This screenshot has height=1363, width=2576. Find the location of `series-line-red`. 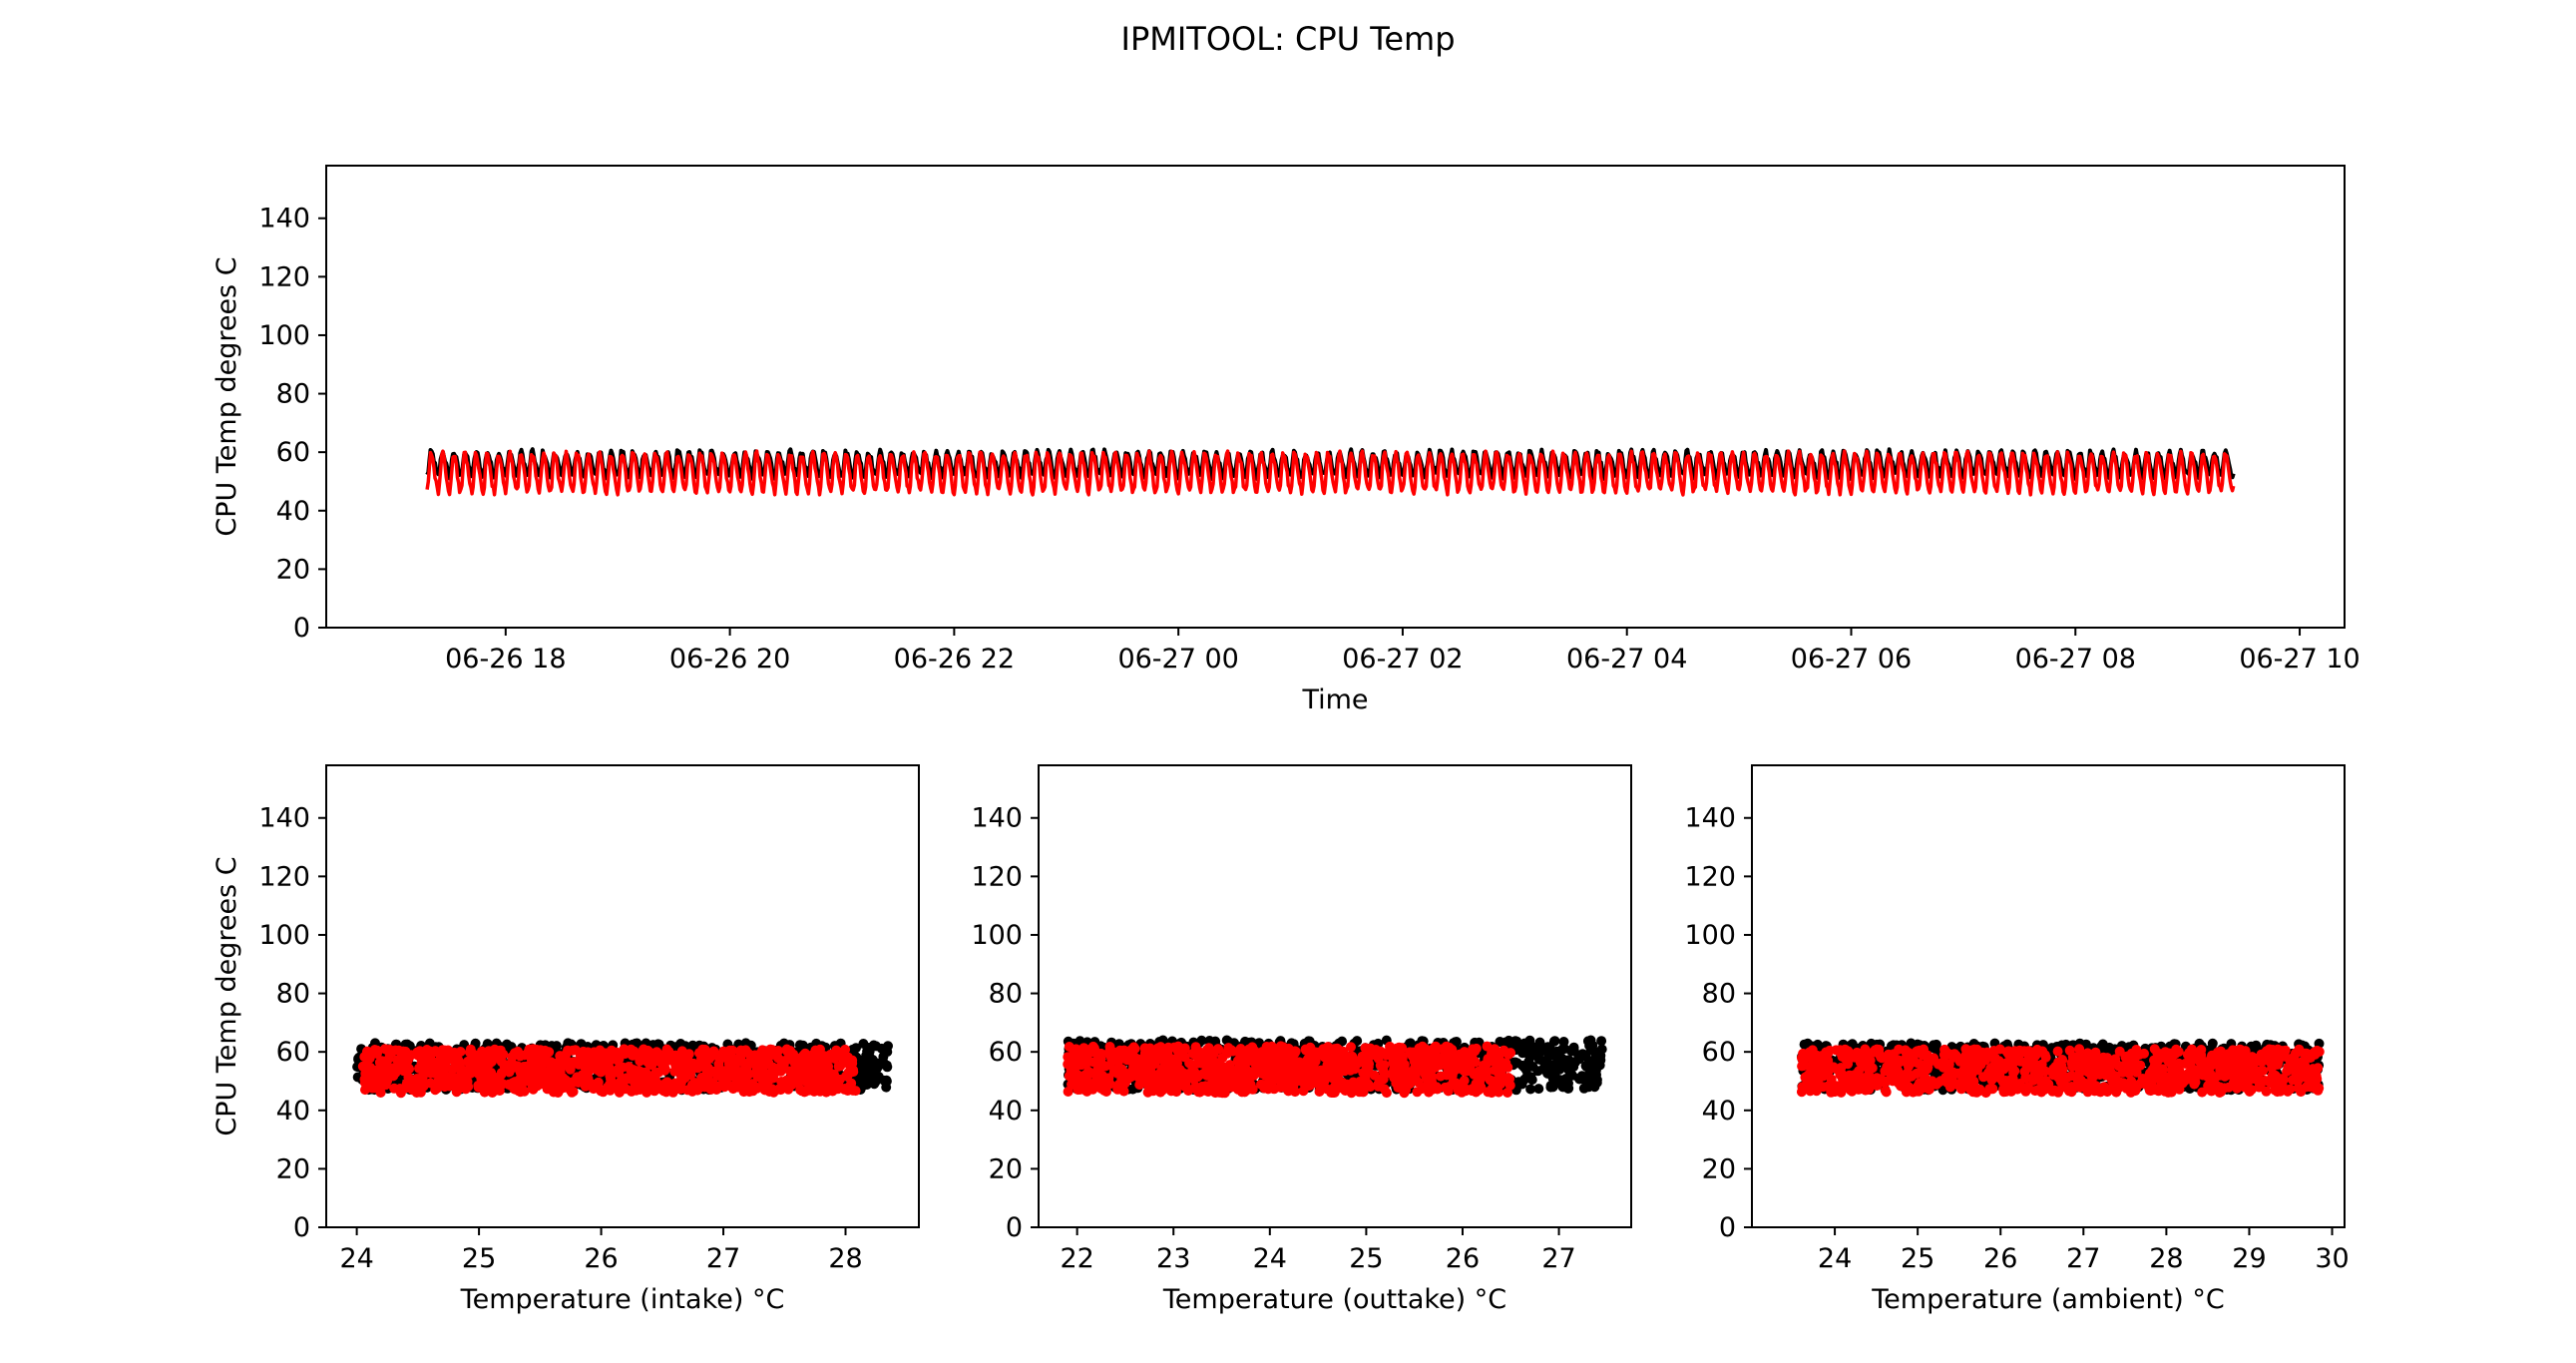

series-line-red is located at coordinates (1330, 473).